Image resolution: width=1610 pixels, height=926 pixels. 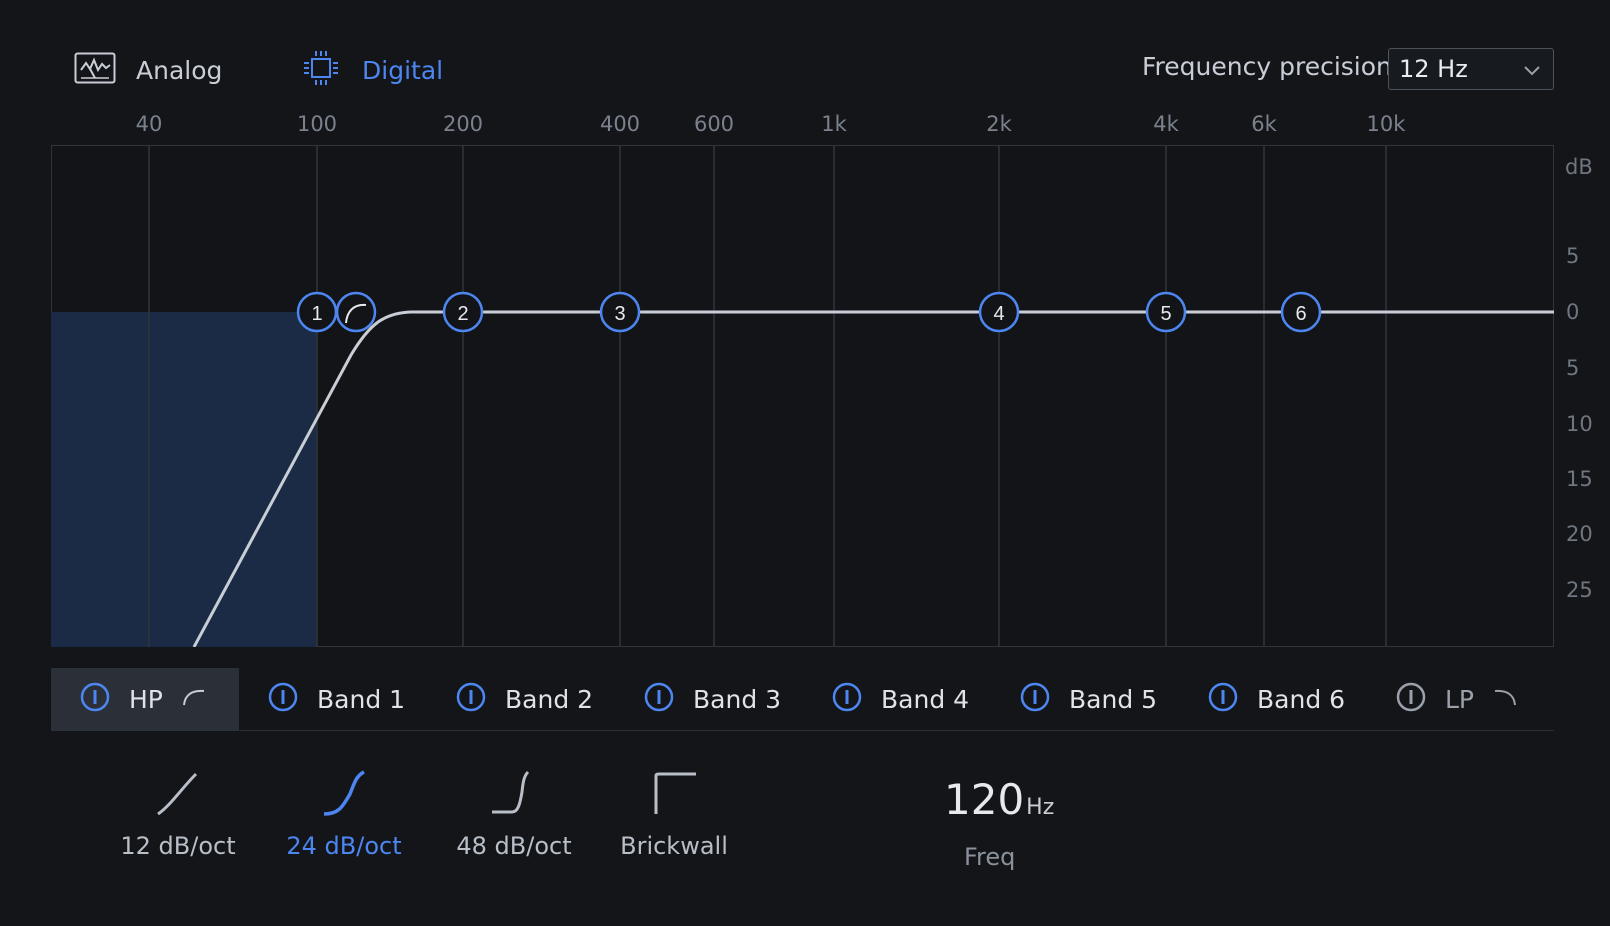 What do you see at coordinates (1301, 699) in the screenshot?
I see `tab-label: Band 6` at bounding box center [1301, 699].